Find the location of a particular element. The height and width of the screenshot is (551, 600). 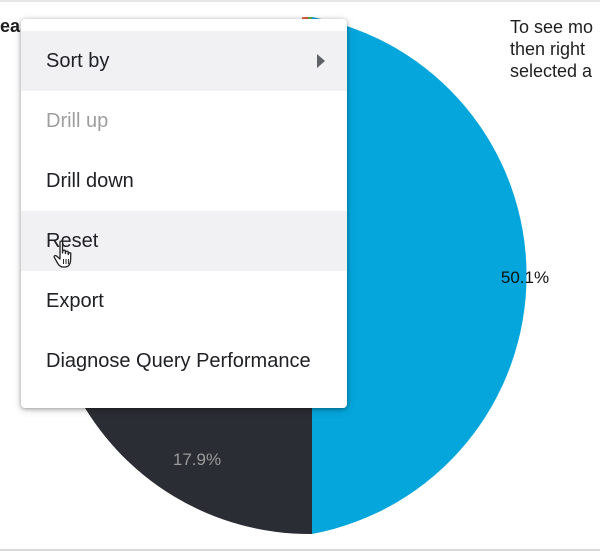

menu-item-reset: Reset is located at coordinates (184, 241).